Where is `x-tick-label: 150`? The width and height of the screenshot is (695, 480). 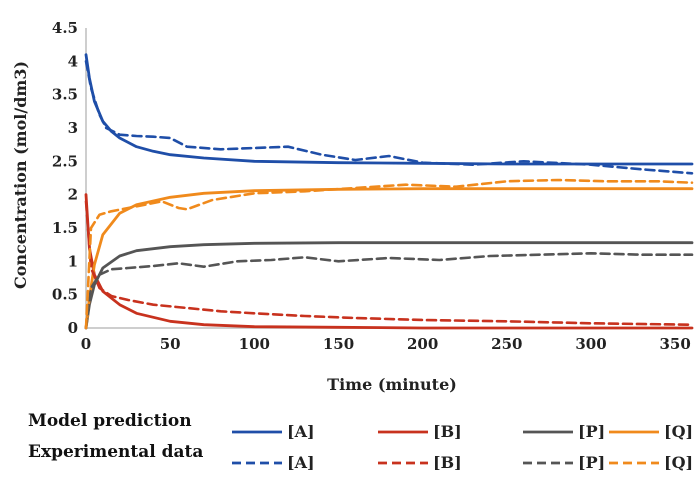 x-tick-label: 150 is located at coordinates (338, 344).